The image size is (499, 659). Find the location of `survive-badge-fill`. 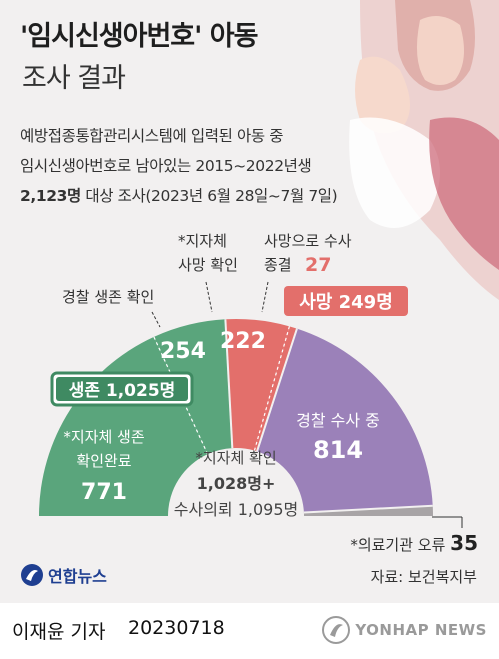

survive-badge-fill is located at coordinates (122, 389).